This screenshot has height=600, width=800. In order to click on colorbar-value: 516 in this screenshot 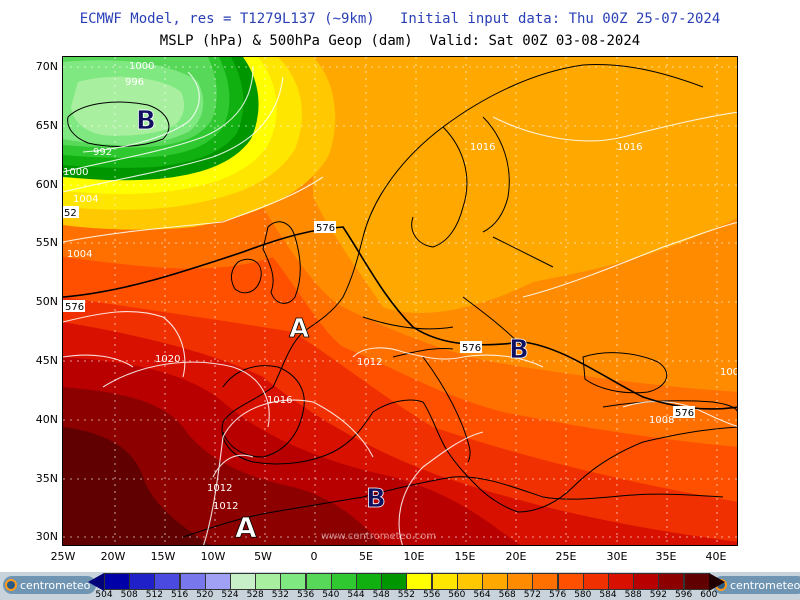, I will do `click(180, 595)`.